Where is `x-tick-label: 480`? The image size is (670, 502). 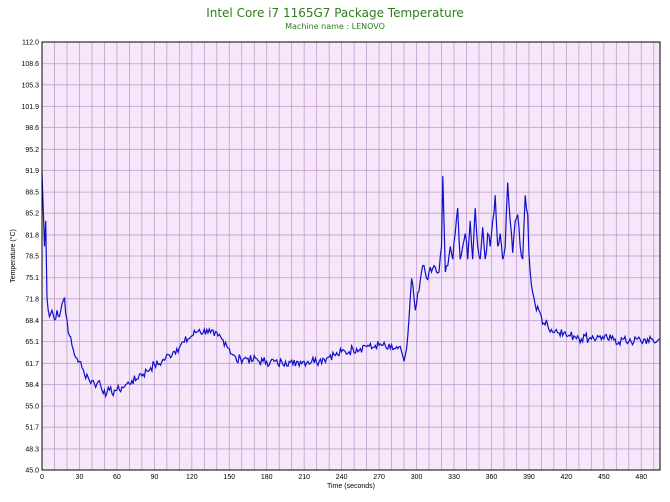
x-tick-label: 480 is located at coordinates (641, 477).